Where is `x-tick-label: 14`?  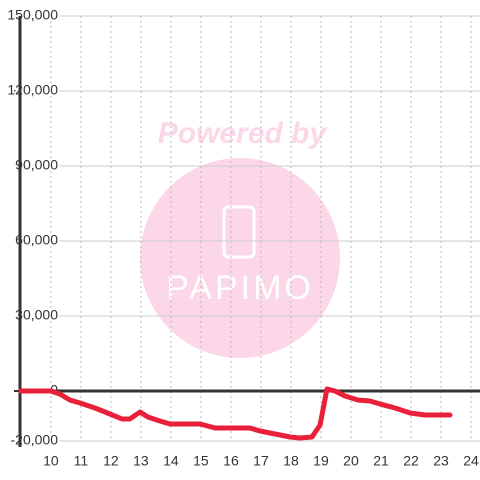
x-tick-label: 14 is located at coordinates (171, 461).